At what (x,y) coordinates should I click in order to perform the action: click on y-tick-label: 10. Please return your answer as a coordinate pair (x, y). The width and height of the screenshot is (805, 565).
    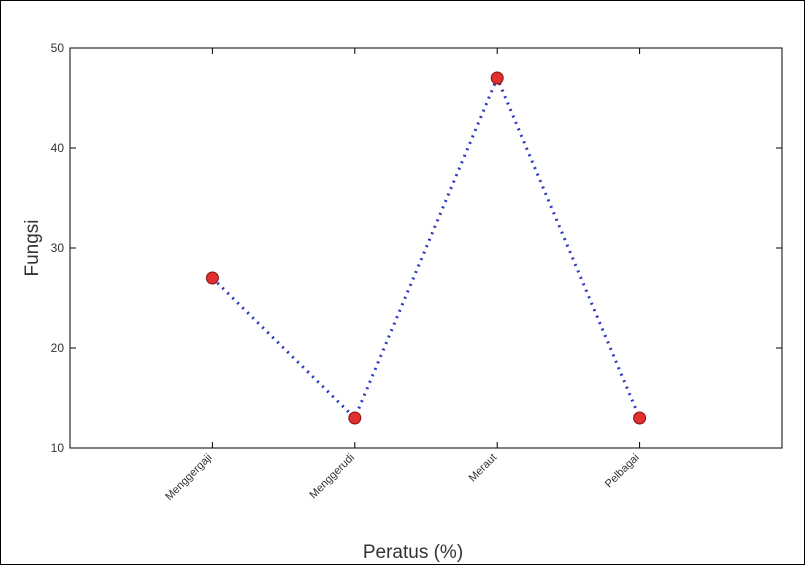
    Looking at the image, I should click on (58, 448).